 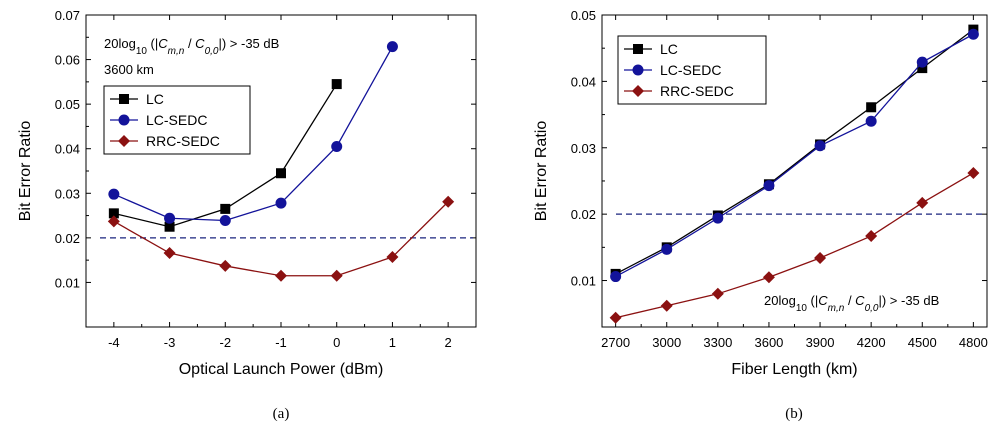 What do you see at coordinates (67, 238) in the screenshot?
I see `chart-a-y-tick-label: 0.02` at bounding box center [67, 238].